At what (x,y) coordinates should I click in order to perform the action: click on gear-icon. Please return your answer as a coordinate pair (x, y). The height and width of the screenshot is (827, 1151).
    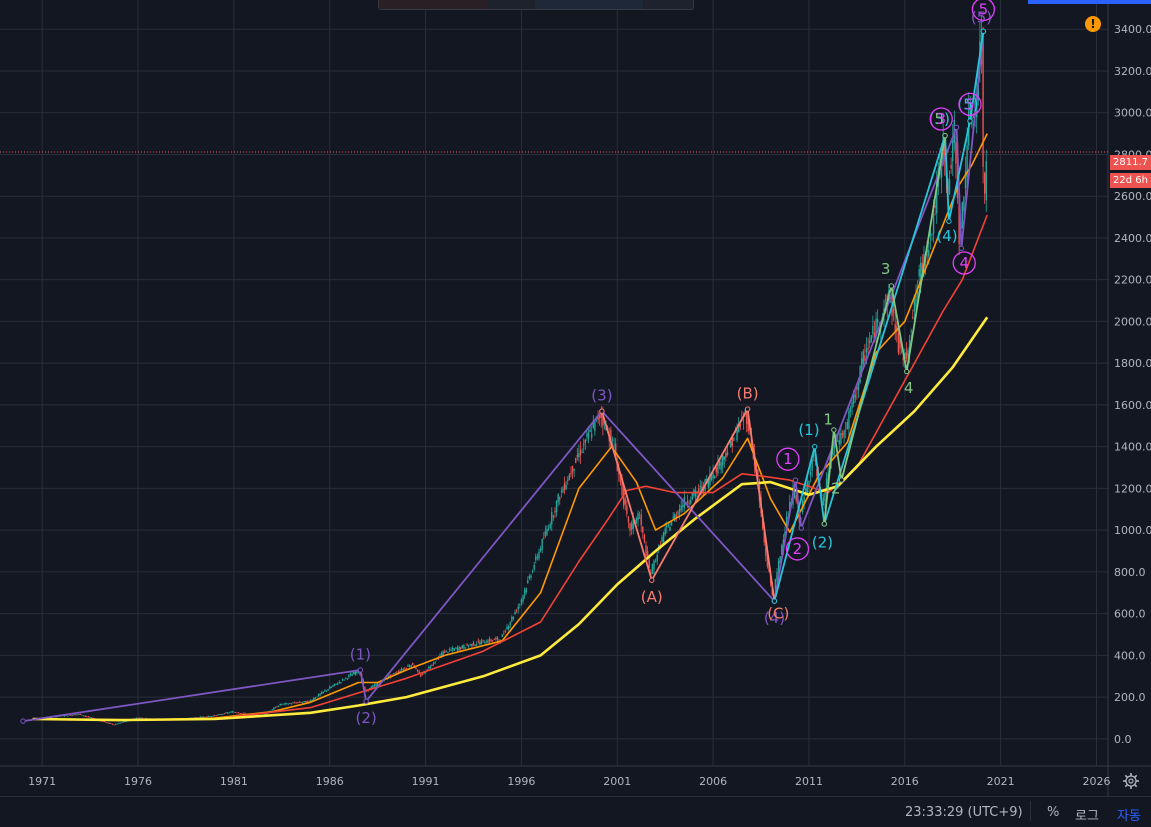
    Looking at the image, I should click on (1131, 781).